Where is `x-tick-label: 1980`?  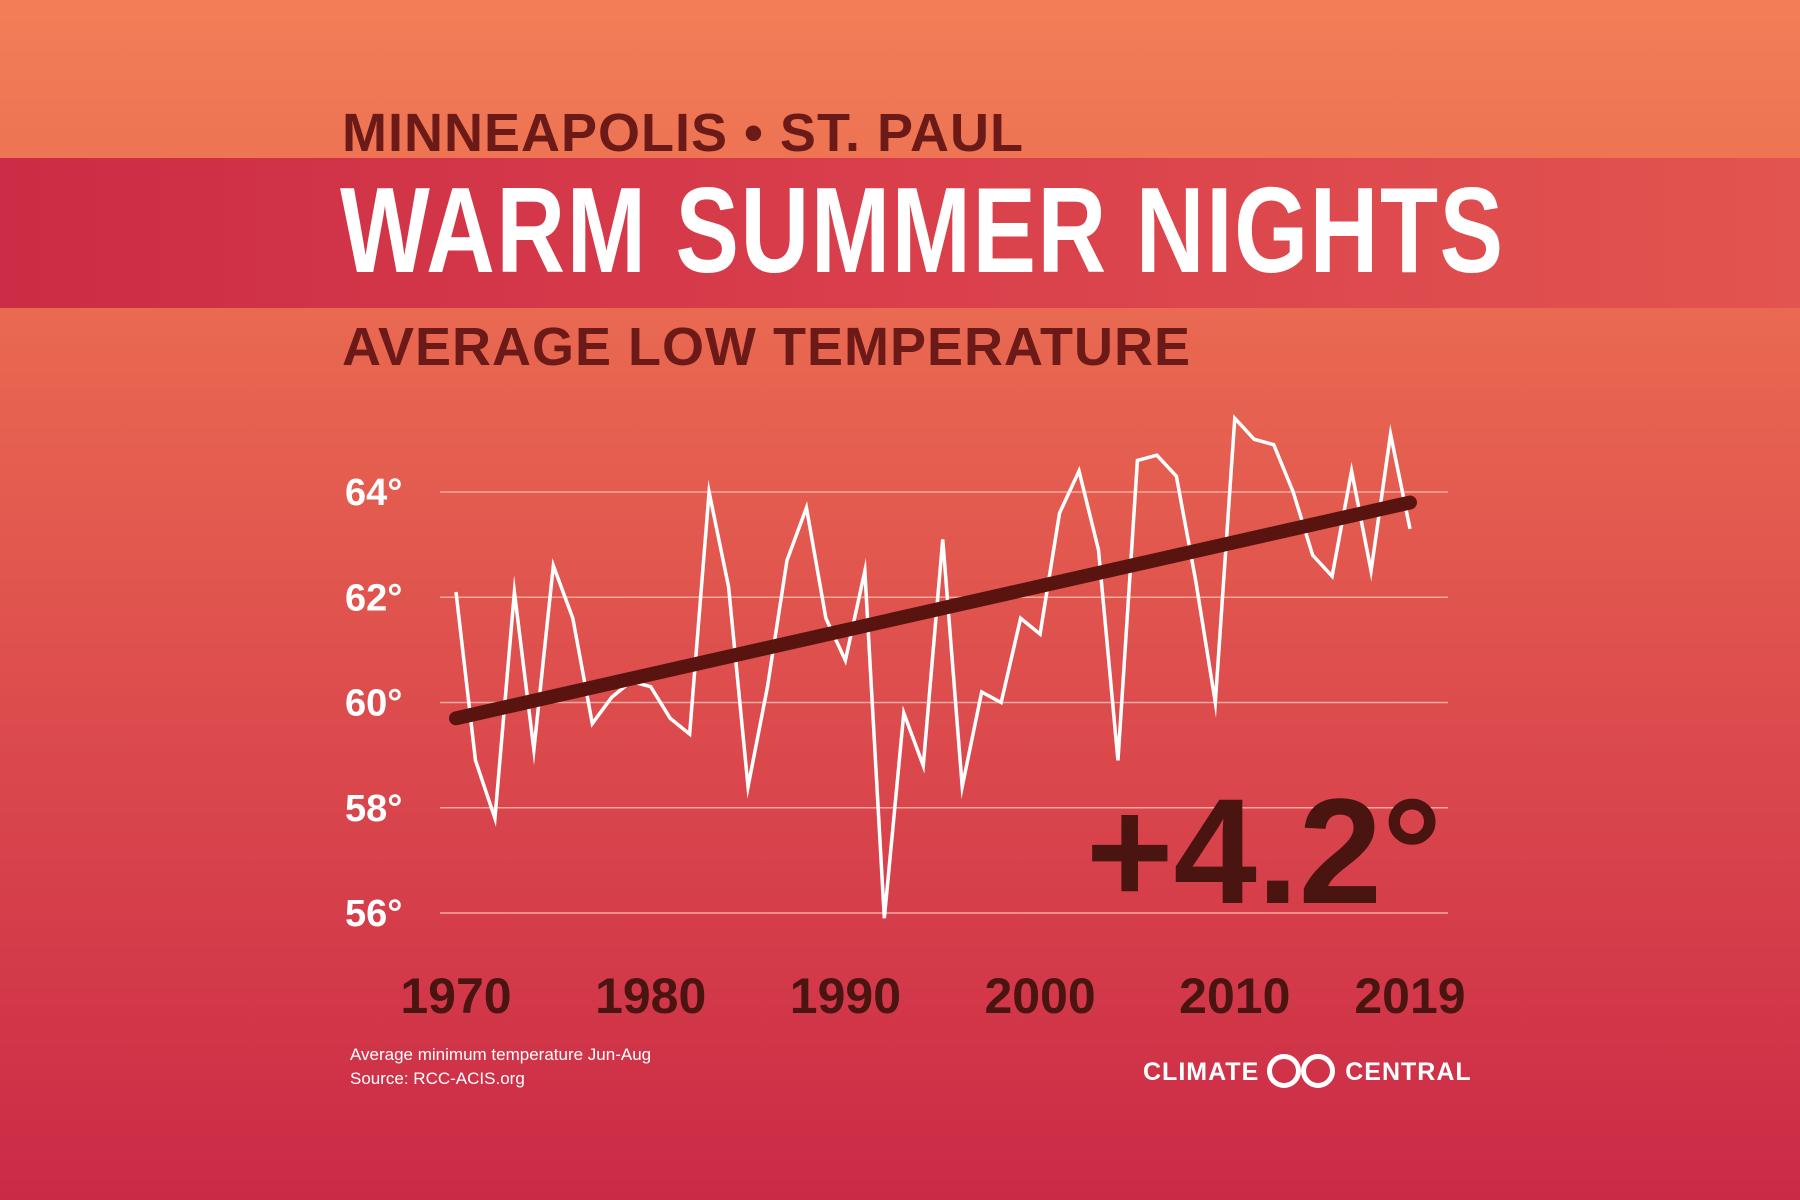
x-tick-label: 1980 is located at coordinates (650, 996).